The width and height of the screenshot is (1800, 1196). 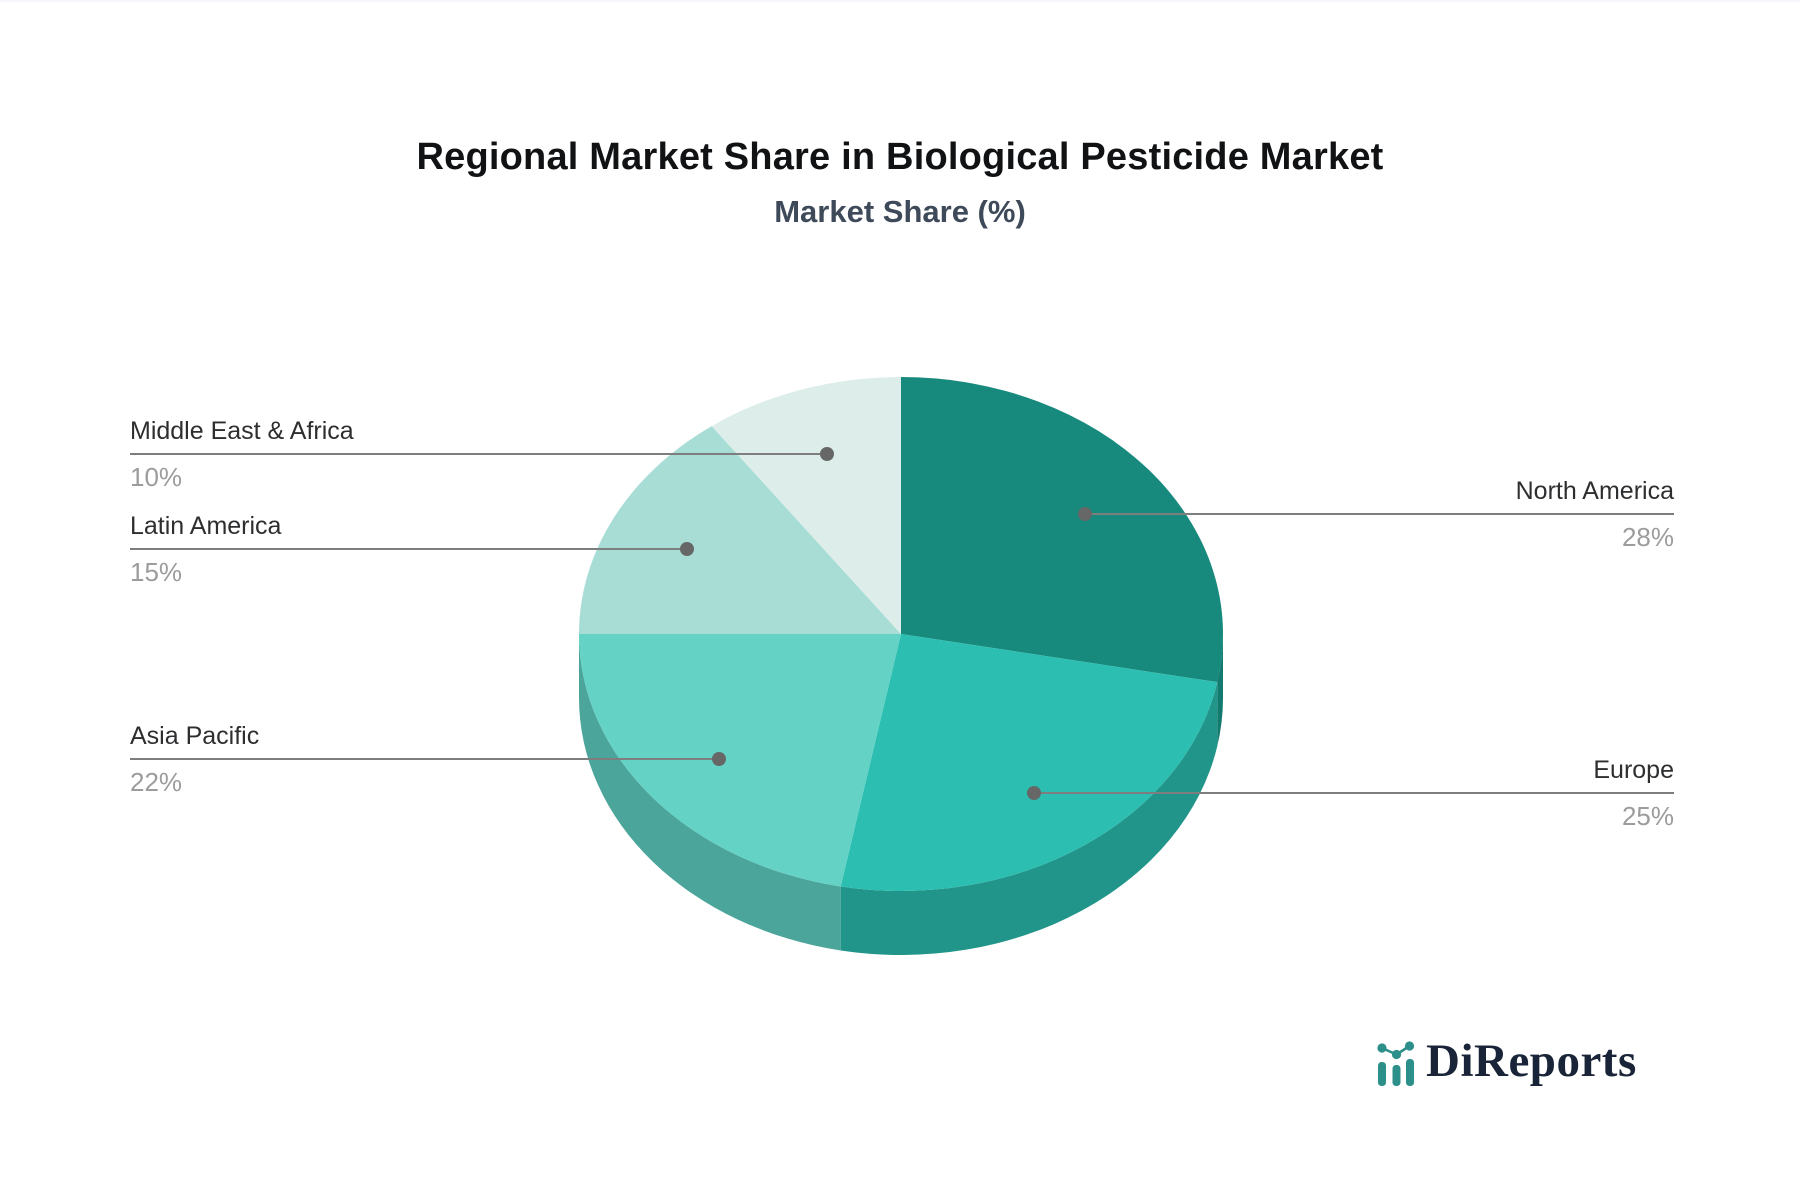 I want to click on callout-asia-pacific: Asia Pacific 22%, so click(x=428, y=759).